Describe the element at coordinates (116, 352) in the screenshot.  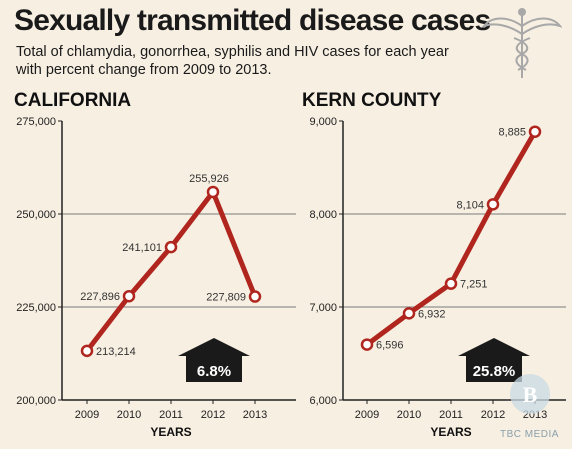
I see `data-label: 213,214` at that location.